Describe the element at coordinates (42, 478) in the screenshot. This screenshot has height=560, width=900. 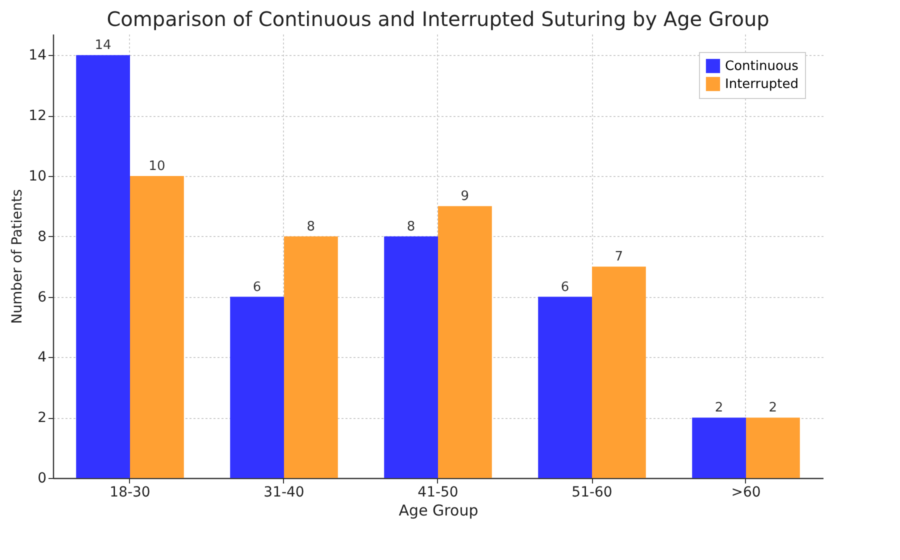
I see `y-tick-label: 0` at that location.